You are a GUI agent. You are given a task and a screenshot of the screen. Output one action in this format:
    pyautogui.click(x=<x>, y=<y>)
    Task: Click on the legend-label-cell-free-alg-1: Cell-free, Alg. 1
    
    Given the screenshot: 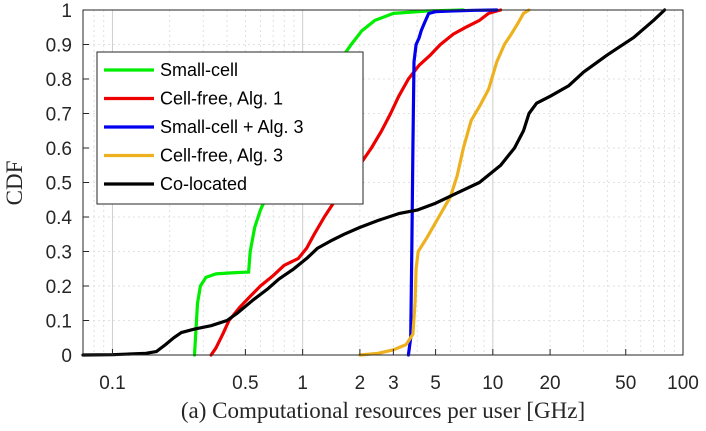 What is the action you would take?
    pyautogui.click(x=221, y=99)
    